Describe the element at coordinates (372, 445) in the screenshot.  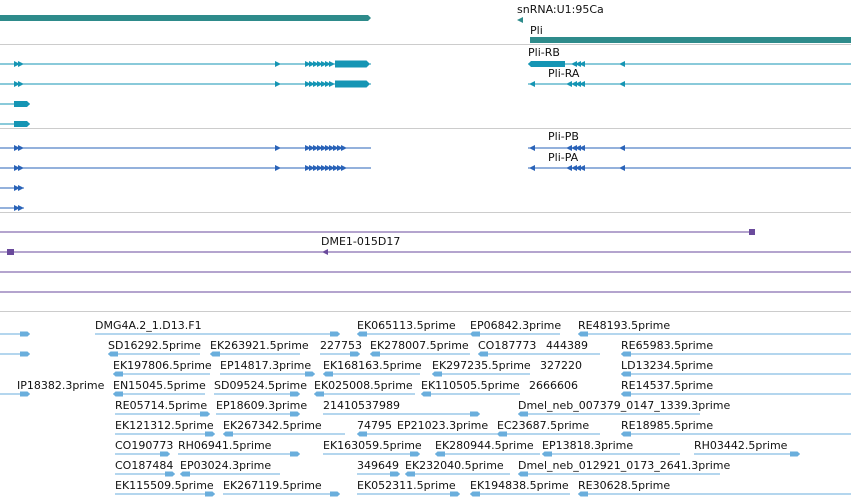
I see `est-label: EK163059.5prime` at that location.